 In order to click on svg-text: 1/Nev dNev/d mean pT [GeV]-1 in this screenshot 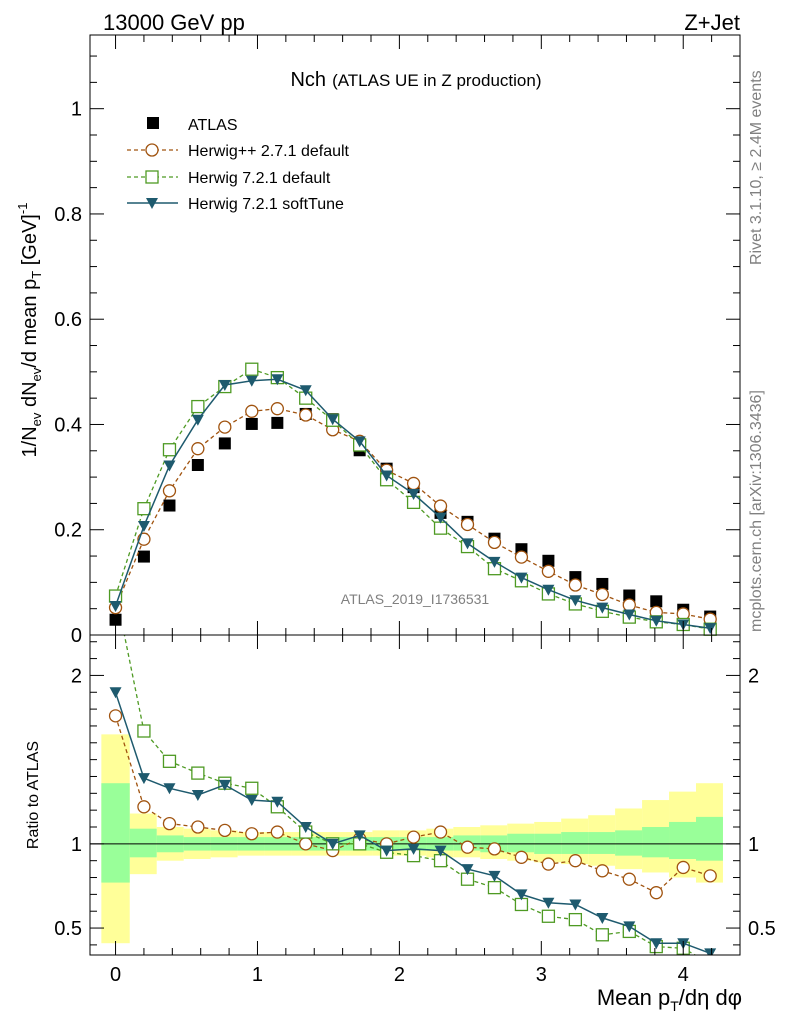, I will do `click(29, 330)`.